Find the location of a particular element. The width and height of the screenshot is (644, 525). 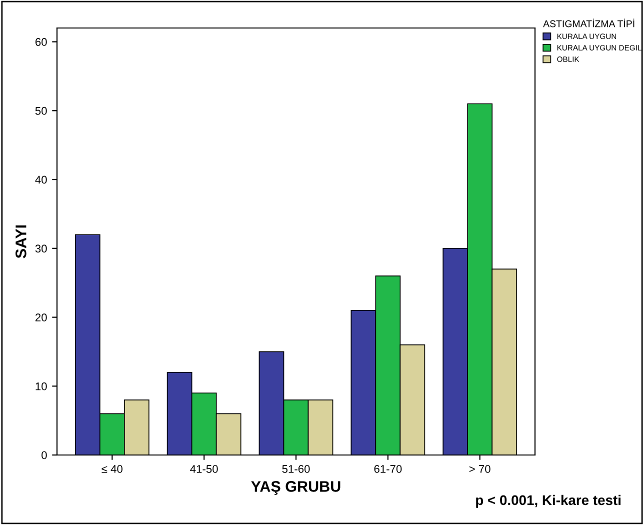

text: p < 0.001, Ki-kare testi is located at coordinates (548, 501).